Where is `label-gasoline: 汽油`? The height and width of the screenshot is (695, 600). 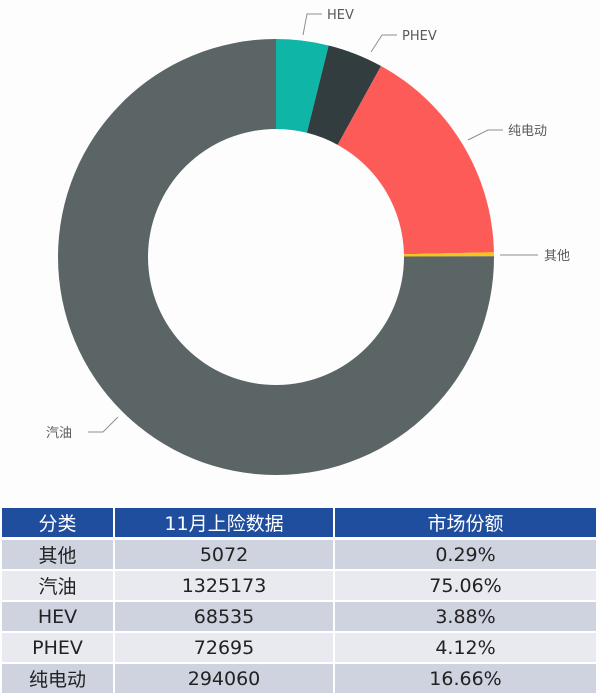
label-gasoline: 汽油 is located at coordinates (59, 433).